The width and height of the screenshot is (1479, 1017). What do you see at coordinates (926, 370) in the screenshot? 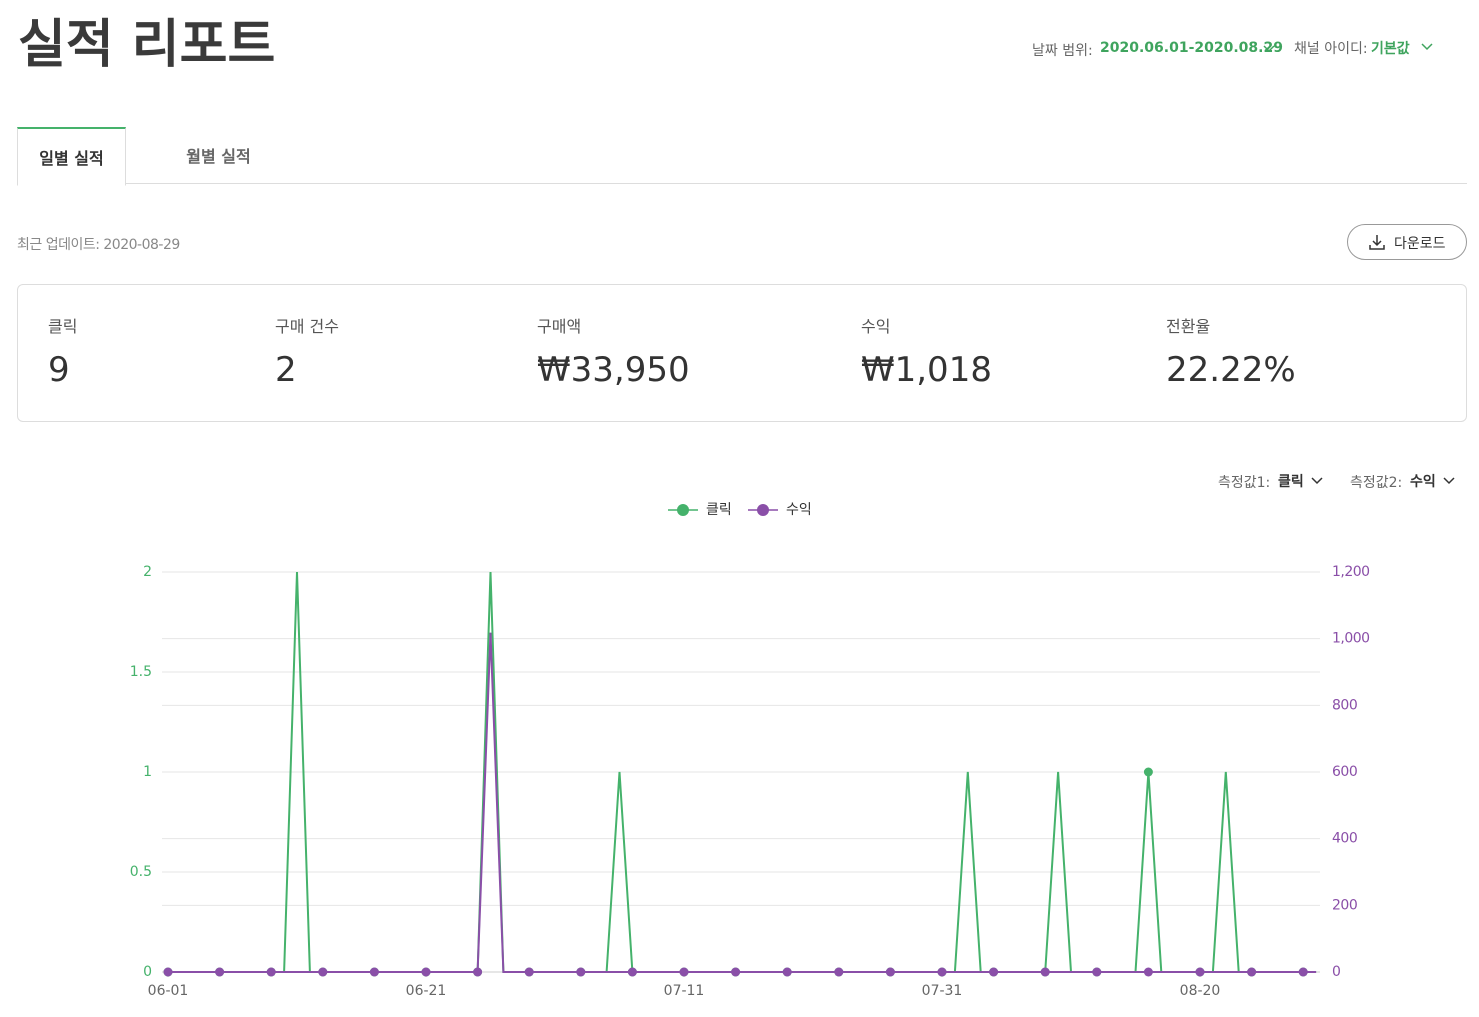
I see `metric-value: ₩1,018` at bounding box center [926, 370].